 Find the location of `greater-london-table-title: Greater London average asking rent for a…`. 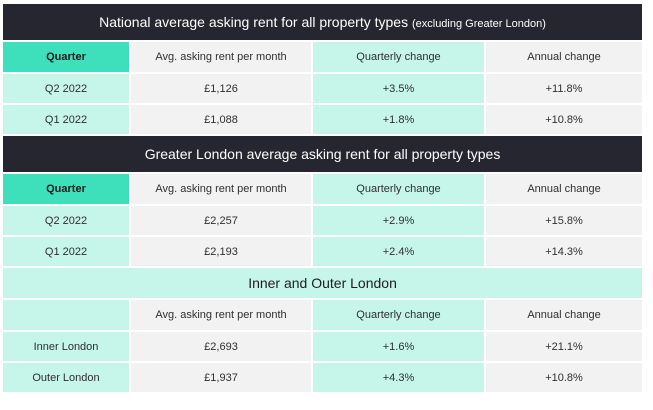

greater-london-table-title: Greater London average asking rent for a… is located at coordinates (323, 155).